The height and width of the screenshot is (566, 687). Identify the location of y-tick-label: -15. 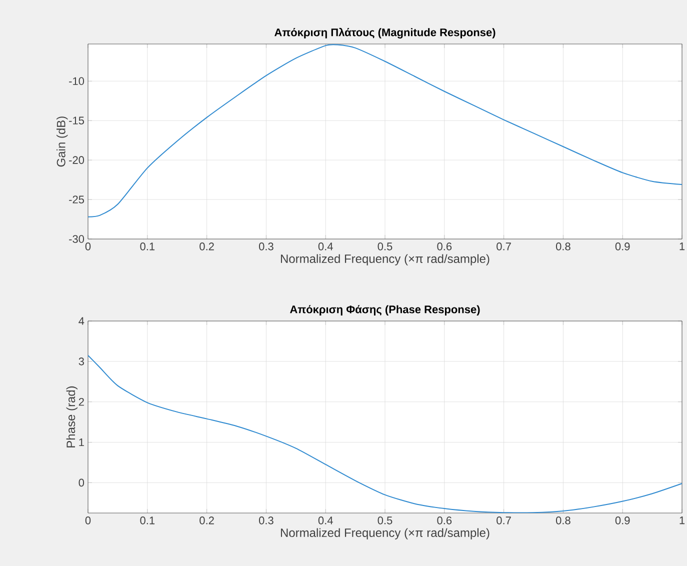
(76, 120).